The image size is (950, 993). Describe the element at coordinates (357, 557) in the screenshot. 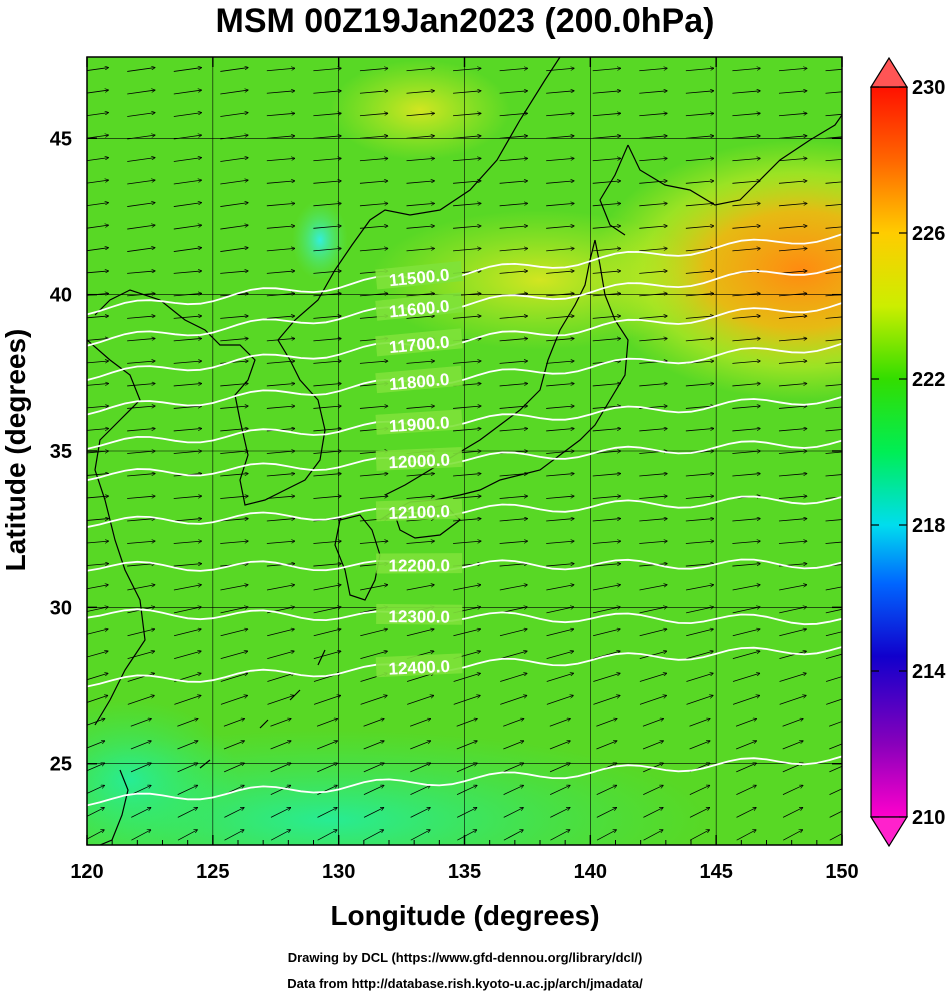

I see `coast-kyushu` at that location.